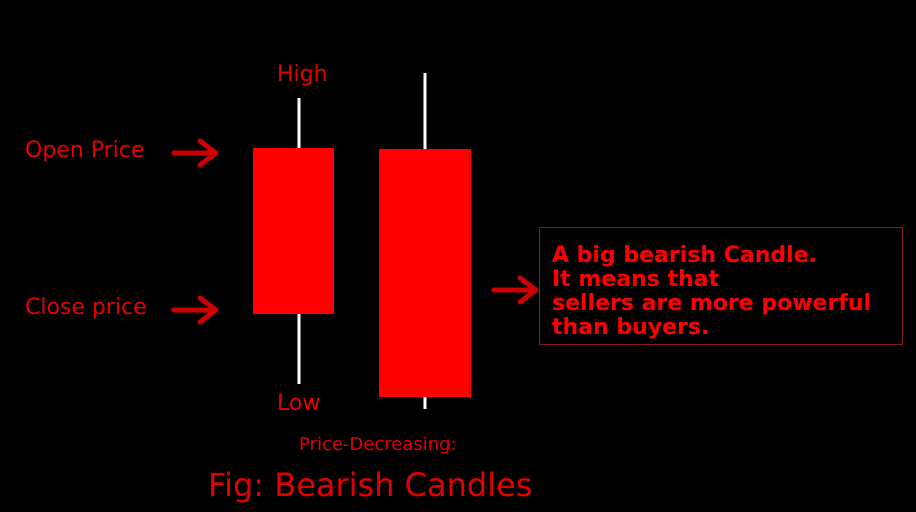 Image resolution: width=916 pixels, height=512 pixels. What do you see at coordinates (631, 327) in the screenshot?
I see `note-line: than buyers.` at bounding box center [631, 327].